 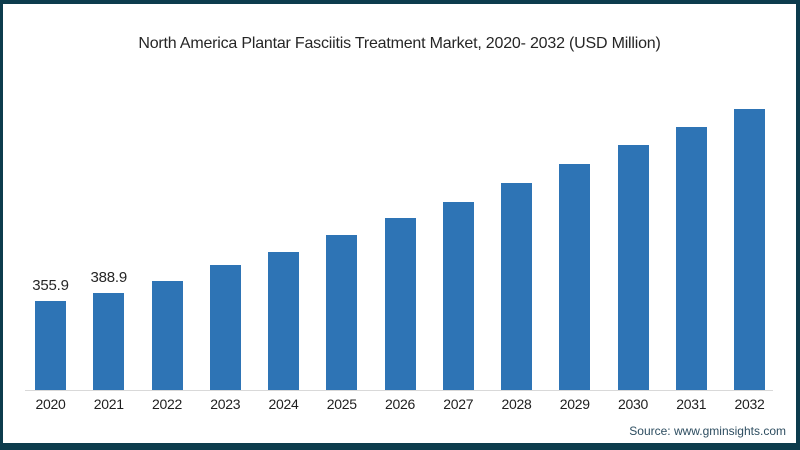 What do you see at coordinates (400, 303) in the screenshot?
I see `bar-2026` at bounding box center [400, 303].